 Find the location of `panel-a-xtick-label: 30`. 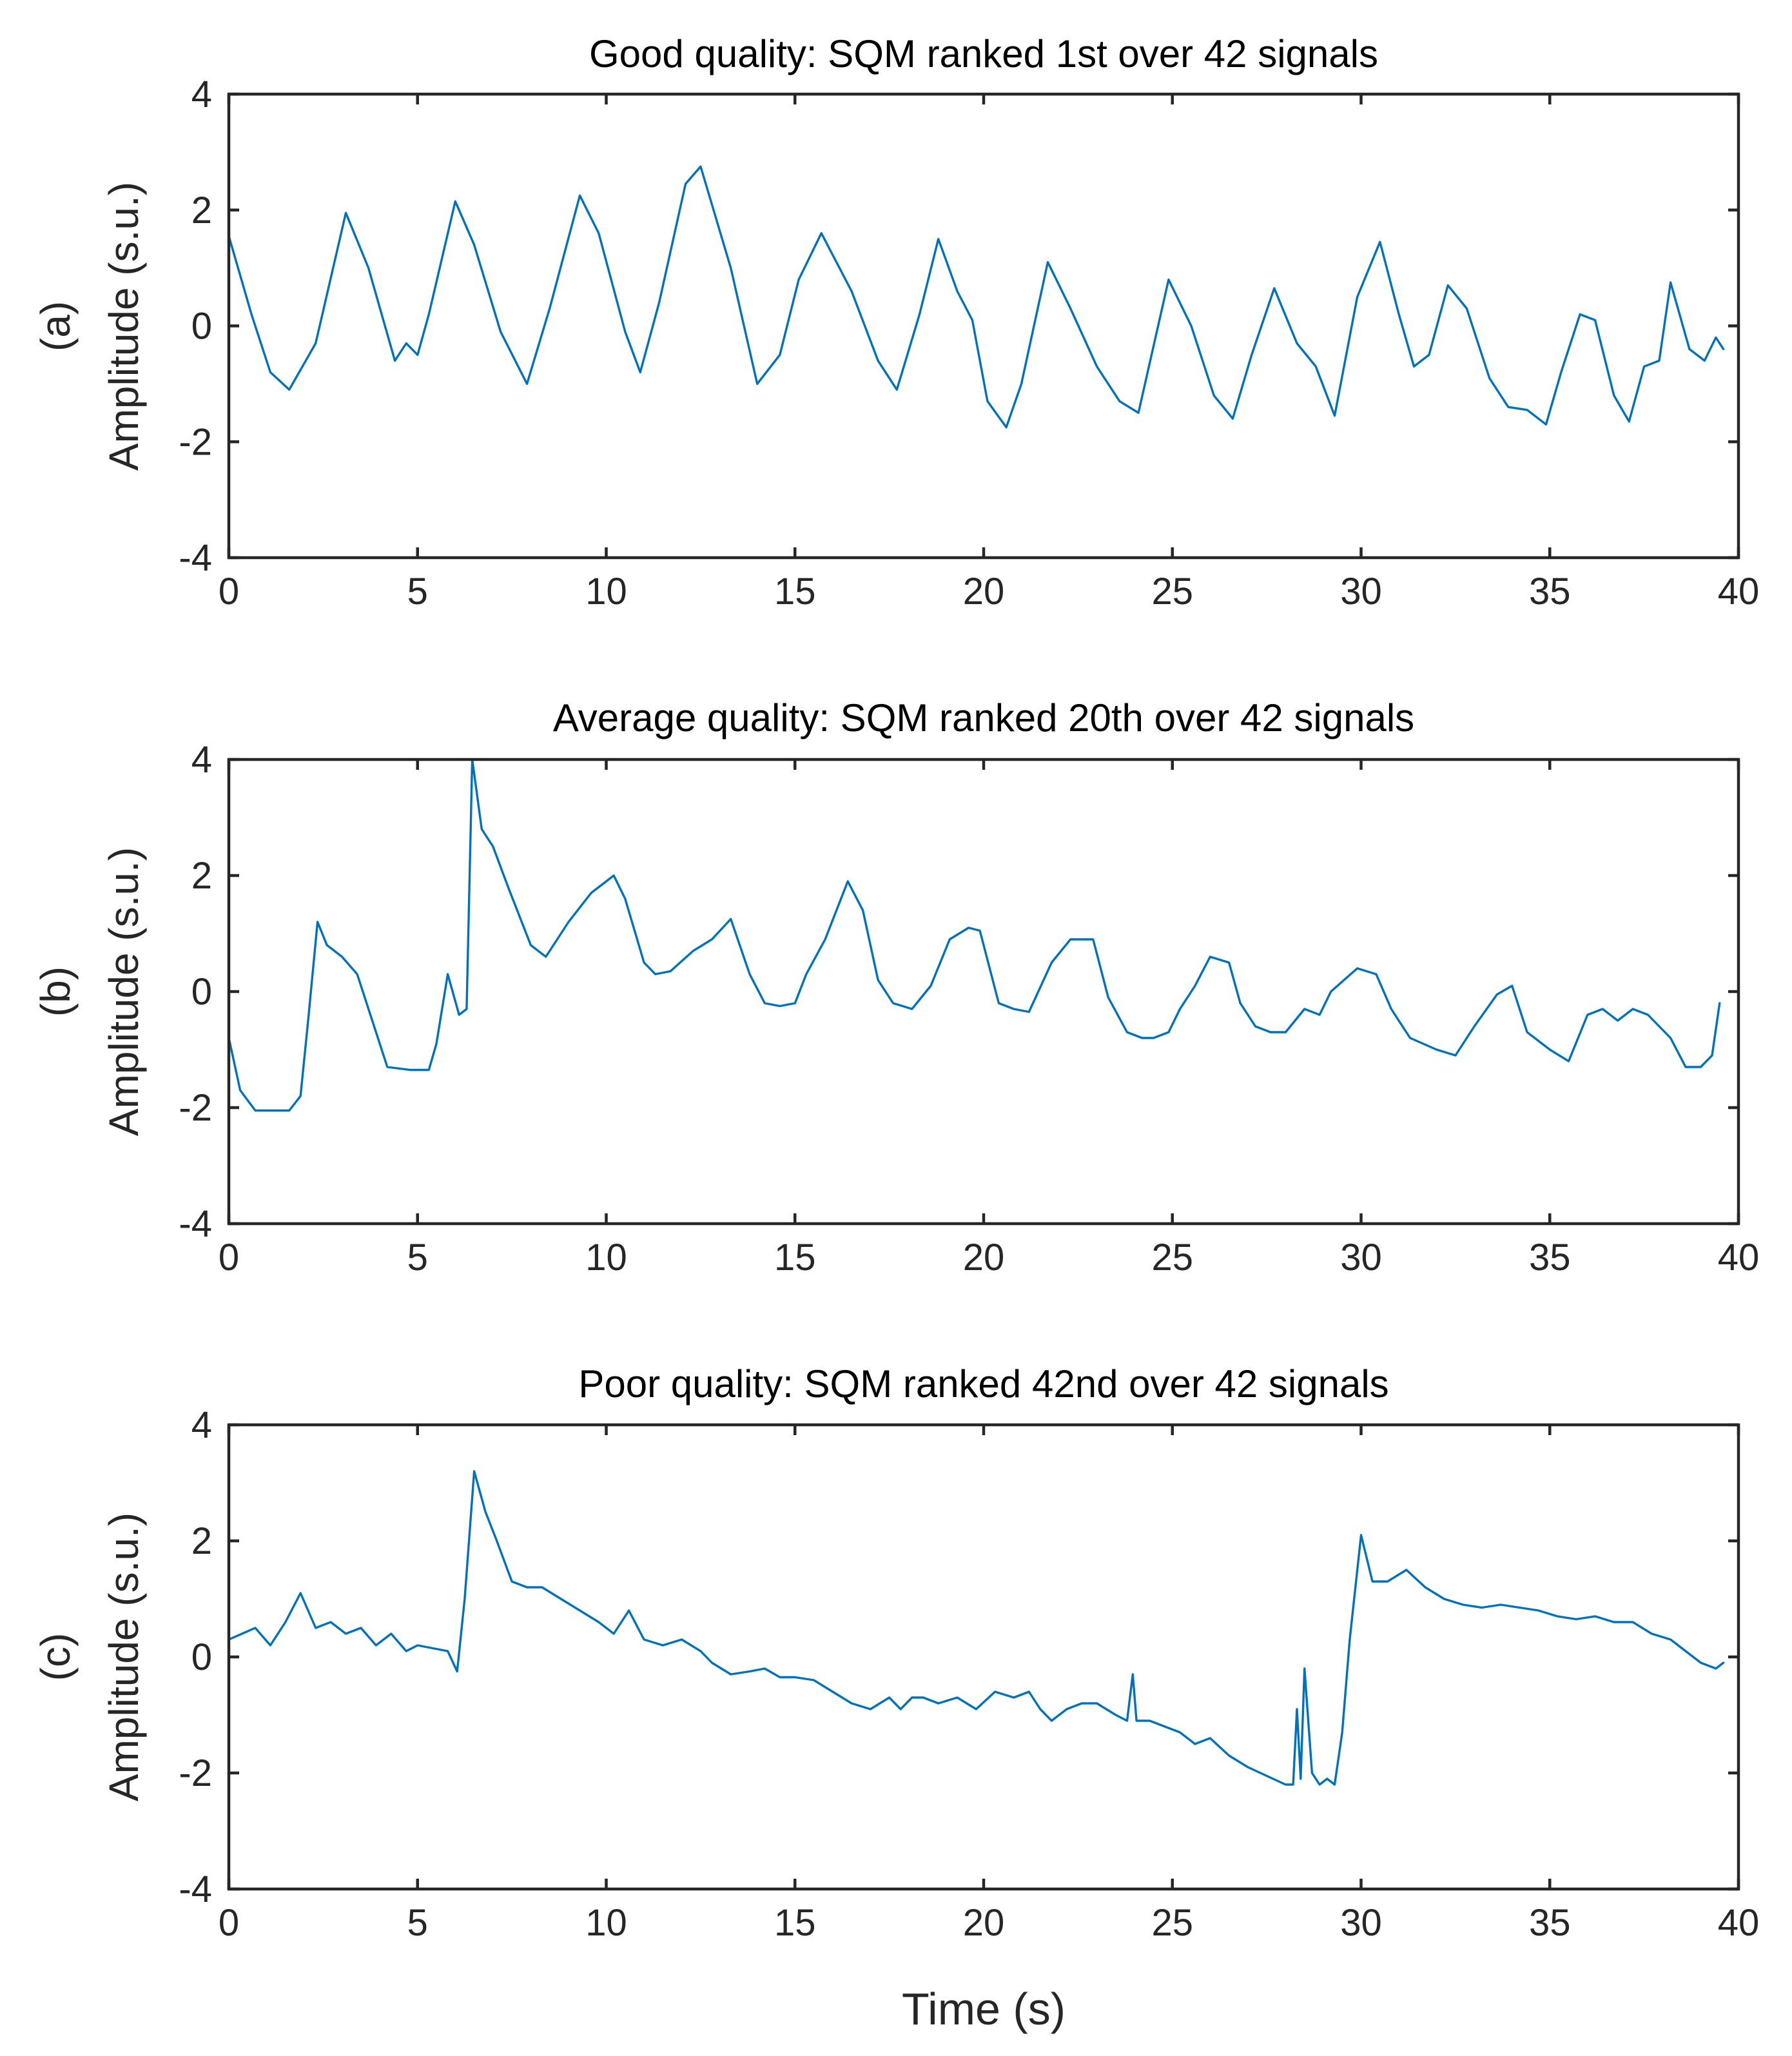

panel-a-xtick-label: 30 is located at coordinates (1361, 591).